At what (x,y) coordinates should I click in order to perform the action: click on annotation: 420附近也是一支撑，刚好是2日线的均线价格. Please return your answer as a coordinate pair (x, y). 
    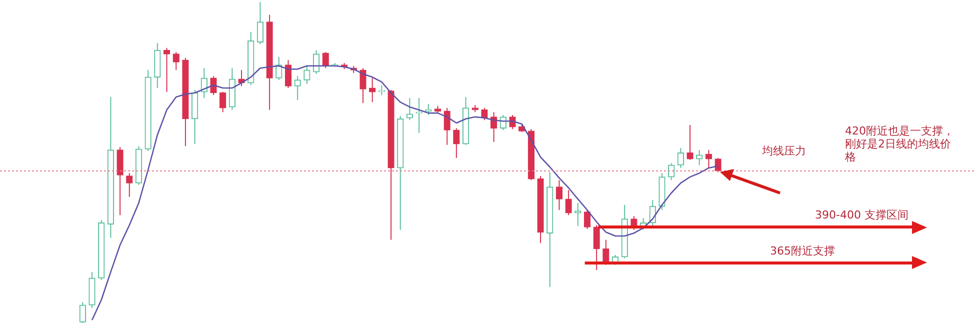
    Looking at the image, I should click on (899, 144).